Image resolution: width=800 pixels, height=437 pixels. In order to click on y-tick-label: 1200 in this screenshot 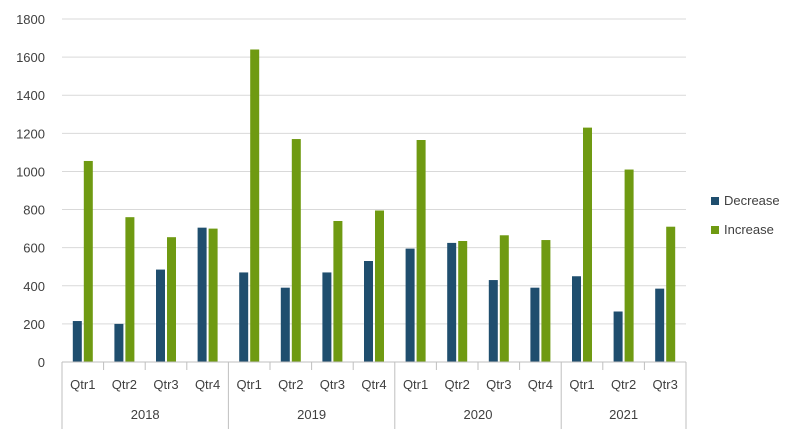, I will do `click(30, 133)`.